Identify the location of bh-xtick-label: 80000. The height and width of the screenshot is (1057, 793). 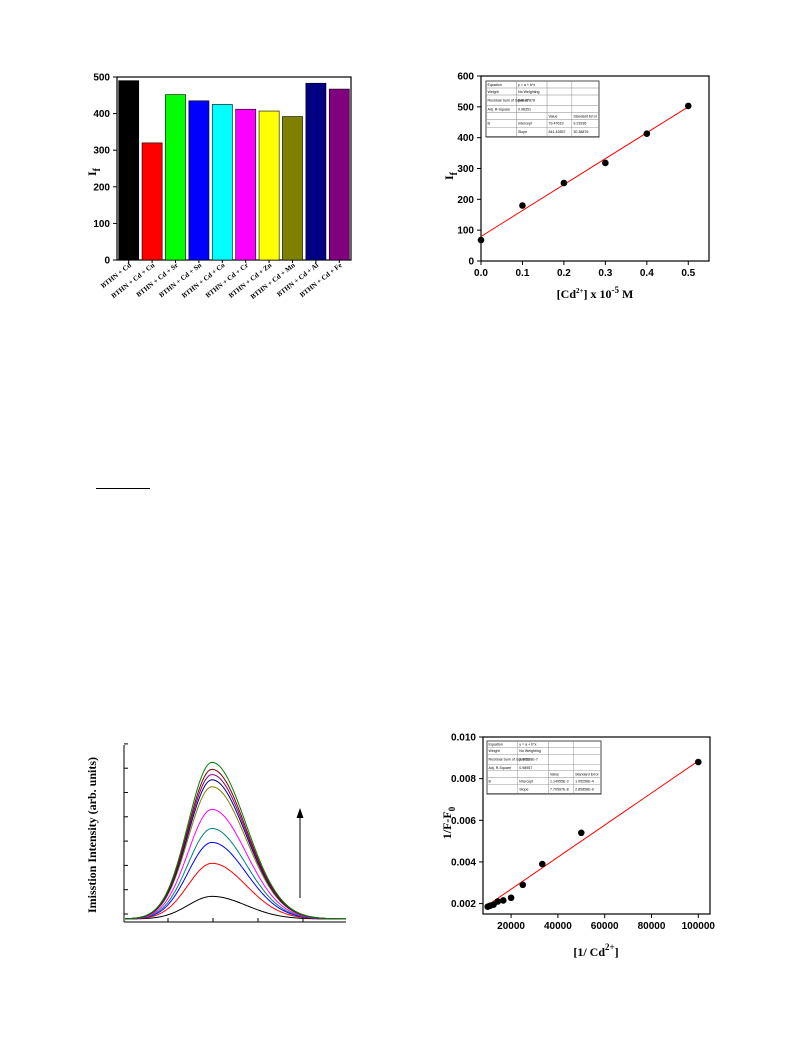
(652, 926).